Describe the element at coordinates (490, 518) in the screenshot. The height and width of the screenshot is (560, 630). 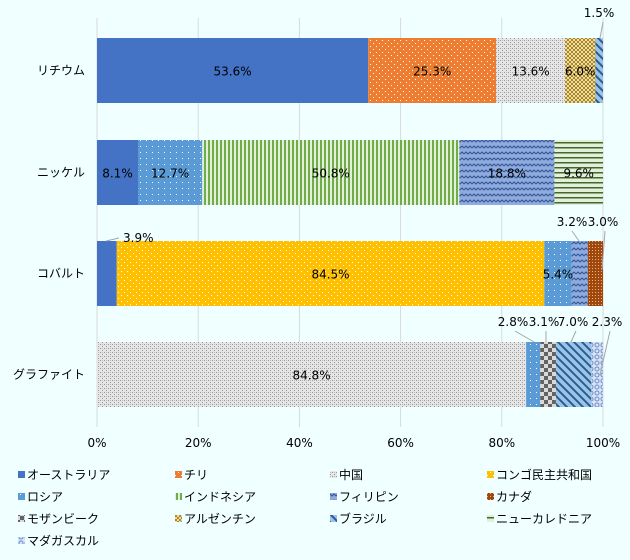
I see `legend-swatch-ncl` at that location.